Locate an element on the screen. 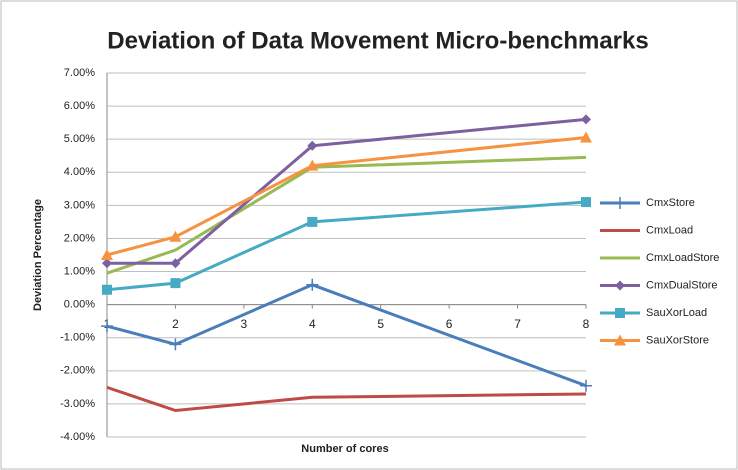 Image resolution: width=738 pixels, height=470 pixels. legend-label: SauXorLoad is located at coordinates (676, 313).